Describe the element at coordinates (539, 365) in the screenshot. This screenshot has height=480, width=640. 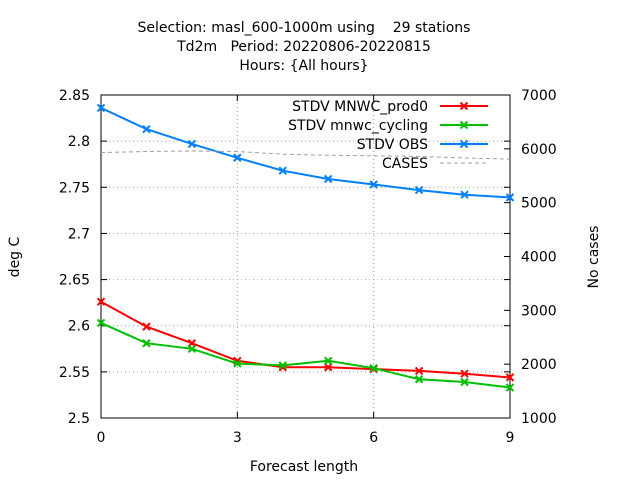
I see `y2-tick-label: 2000` at that location.